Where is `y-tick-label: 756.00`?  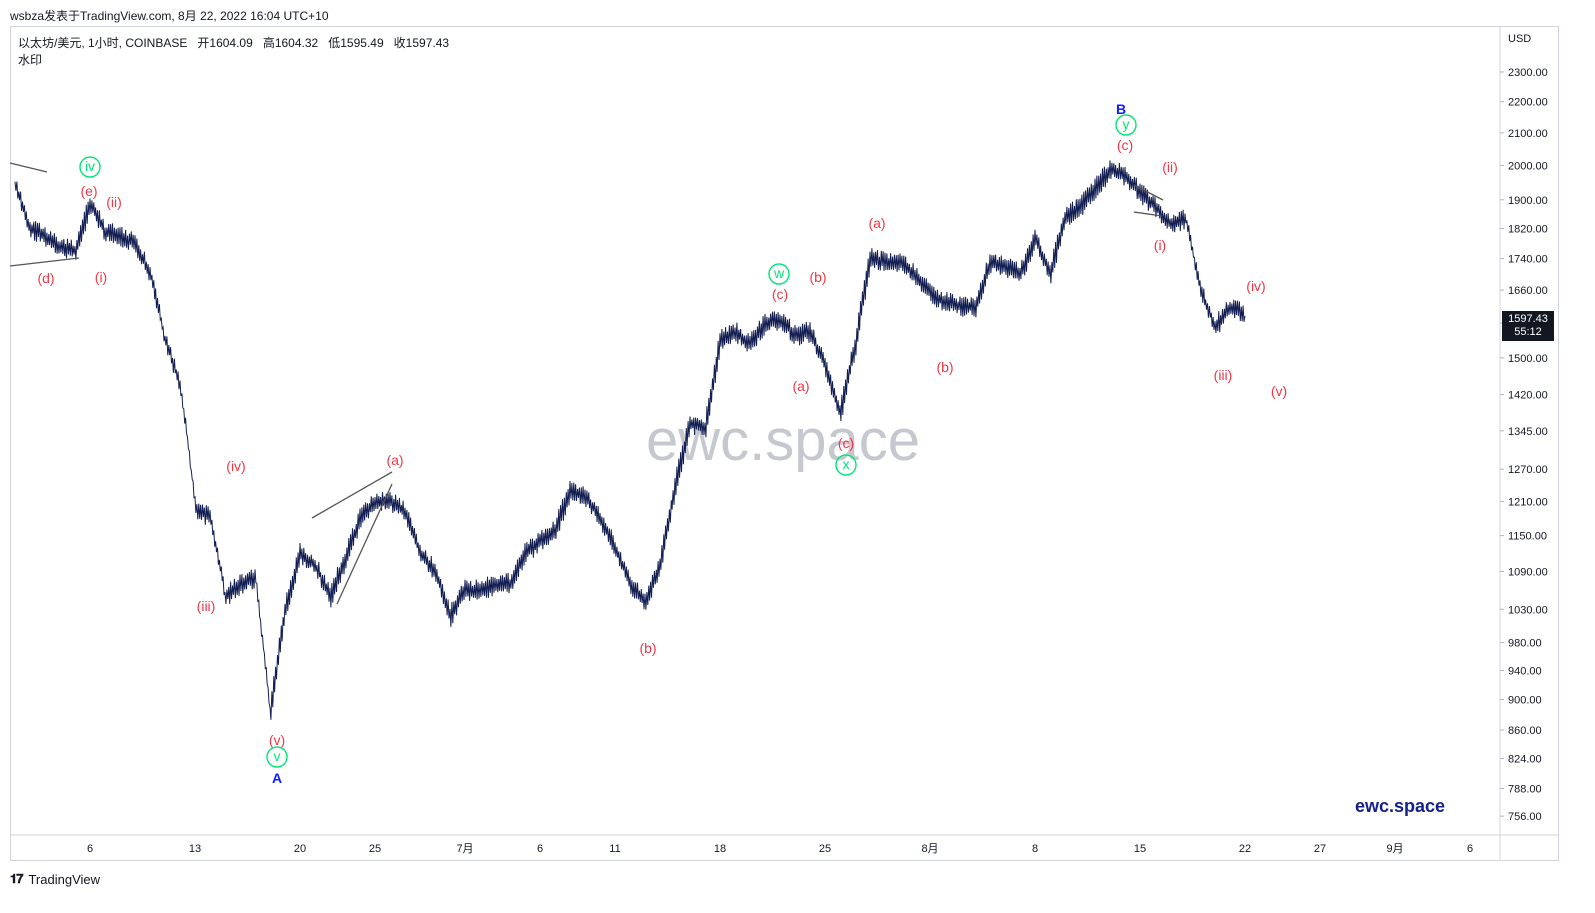 y-tick-label: 756.00 is located at coordinates (1525, 817).